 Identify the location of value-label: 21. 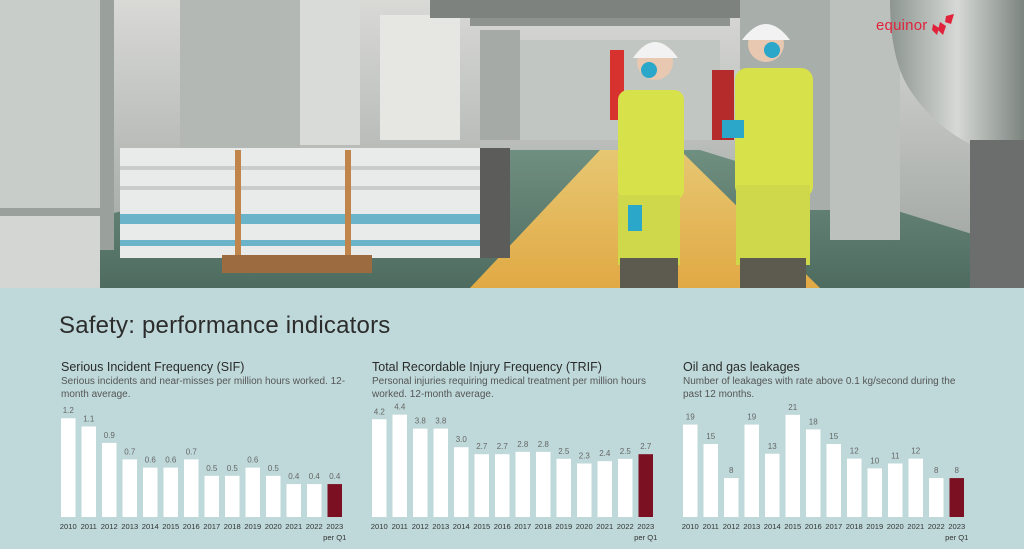
(792, 407).